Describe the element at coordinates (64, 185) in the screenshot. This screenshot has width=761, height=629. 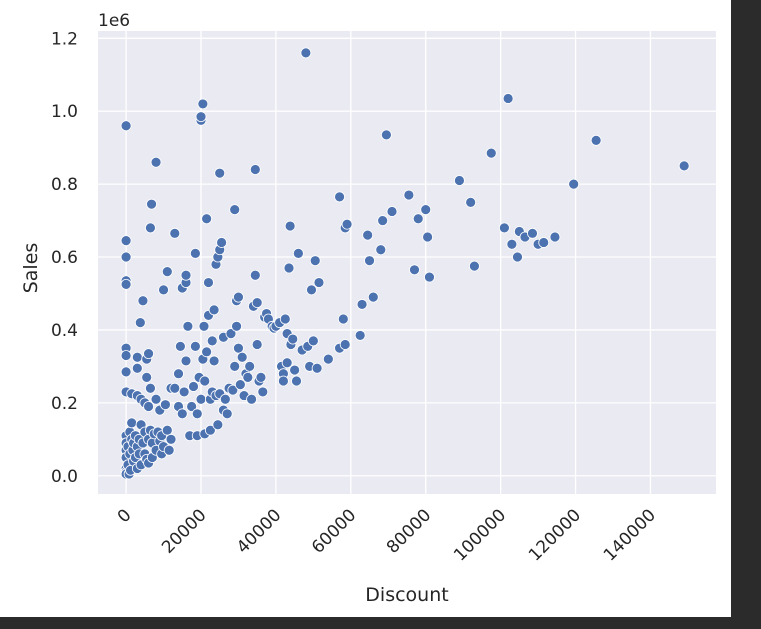
I see `y-tick-label: 0.8` at that location.